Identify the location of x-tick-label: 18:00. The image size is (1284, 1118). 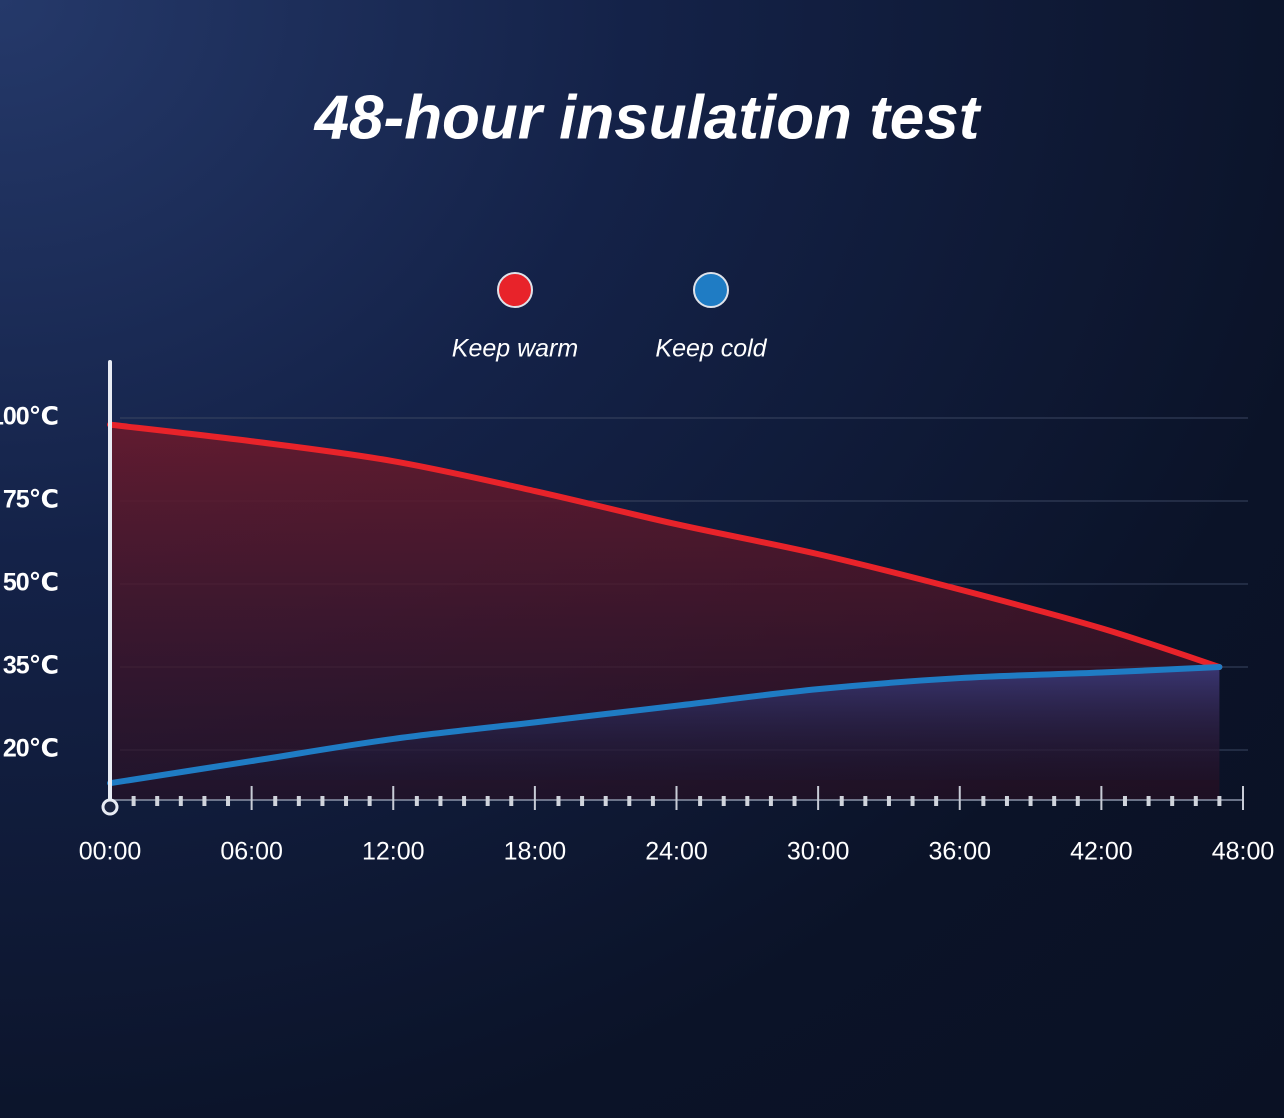
(535, 852).